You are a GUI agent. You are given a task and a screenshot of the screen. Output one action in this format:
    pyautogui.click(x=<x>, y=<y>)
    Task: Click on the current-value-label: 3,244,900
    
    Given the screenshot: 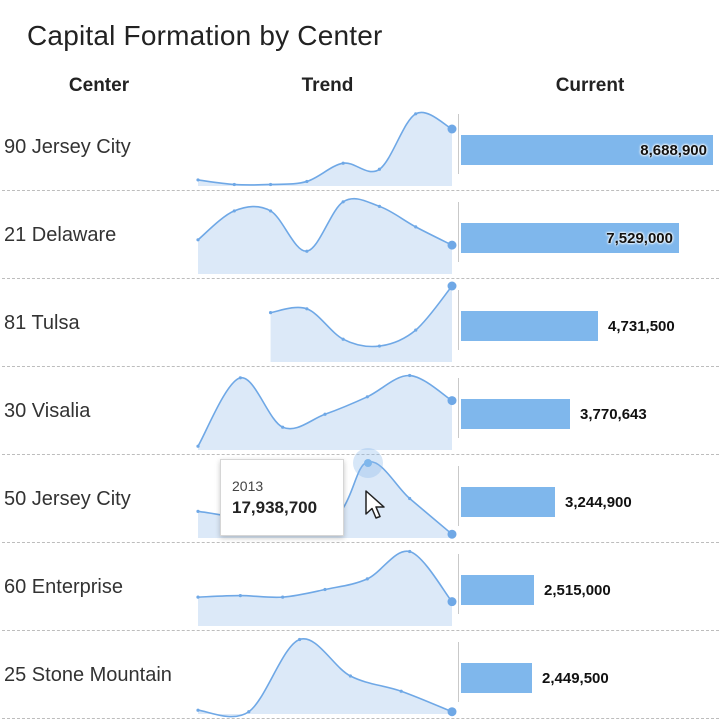 What is the action you would take?
    pyautogui.click(x=598, y=502)
    